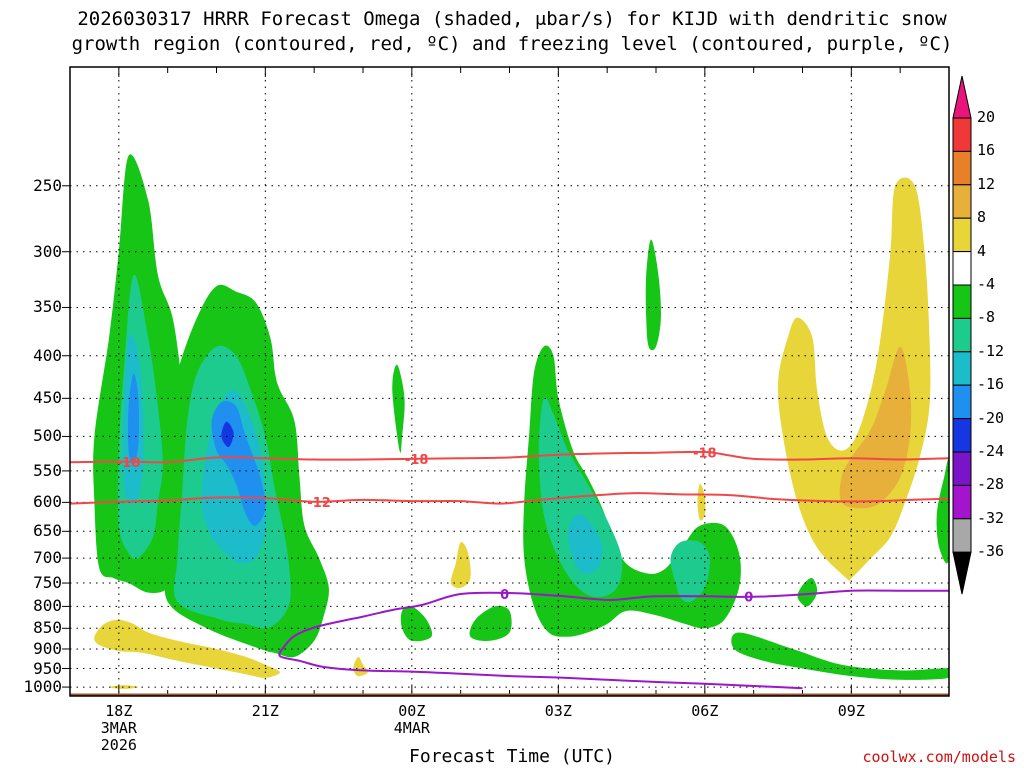 This screenshot has height=768, width=1024. Describe the element at coordinates (42, 687) in the screenshot. I see `y-tick-label: 1000` at that location.